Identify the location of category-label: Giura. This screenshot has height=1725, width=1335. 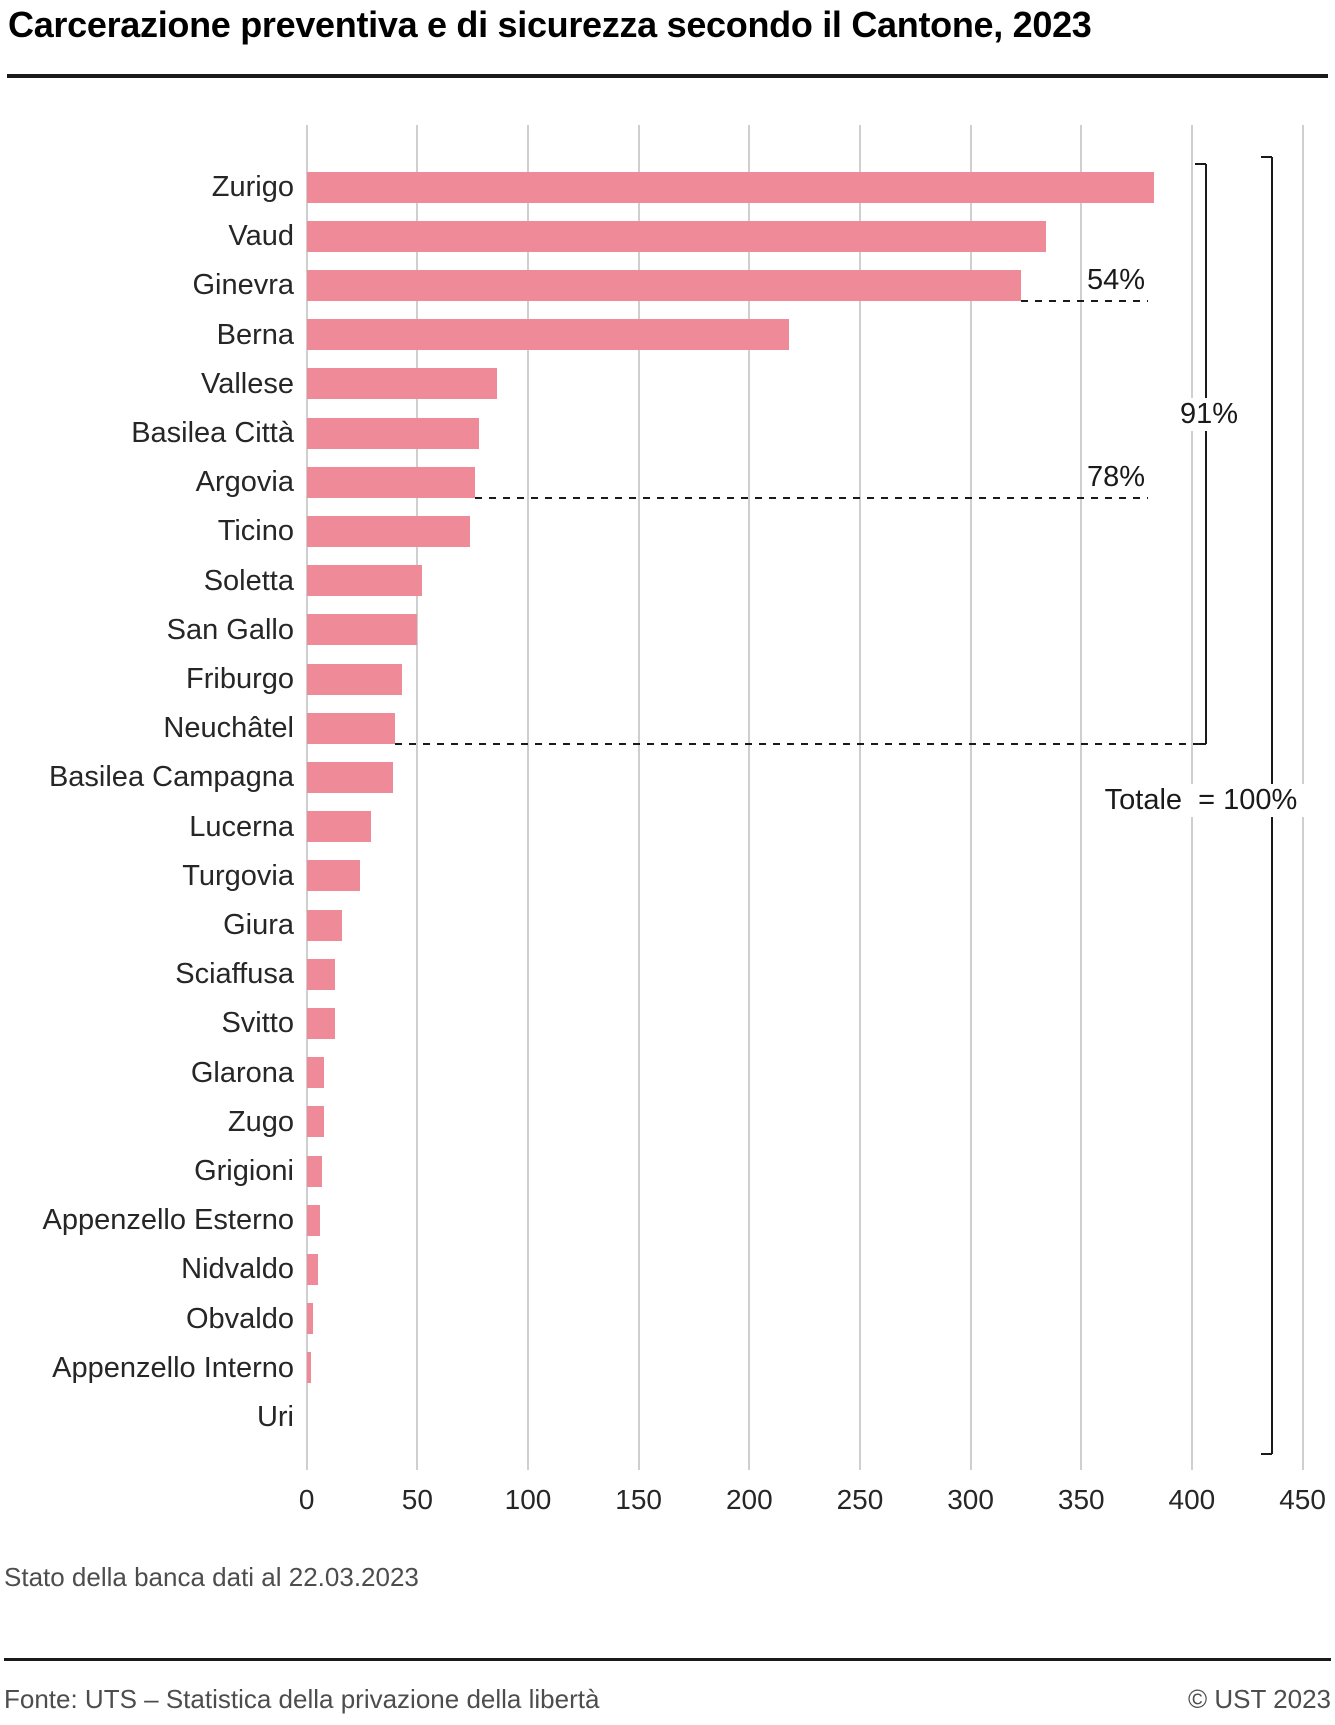
(258, 925).